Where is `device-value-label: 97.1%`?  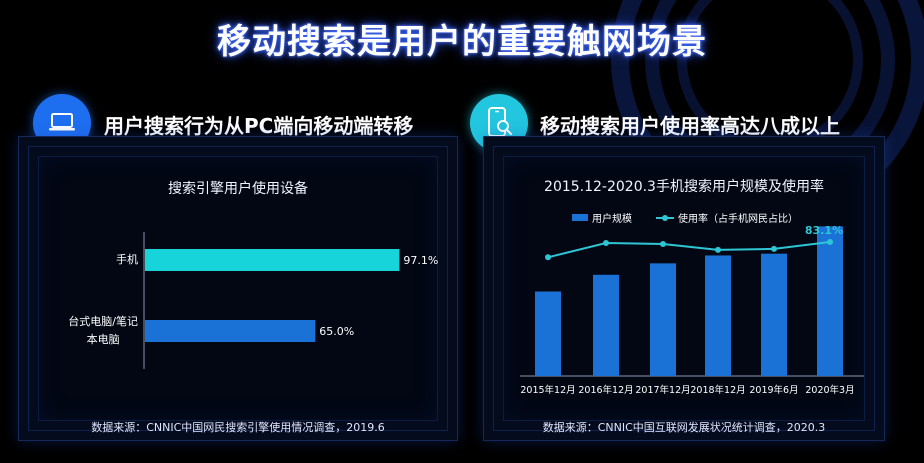
device-value-label: 97.1% is located at coordinates (420, 260).